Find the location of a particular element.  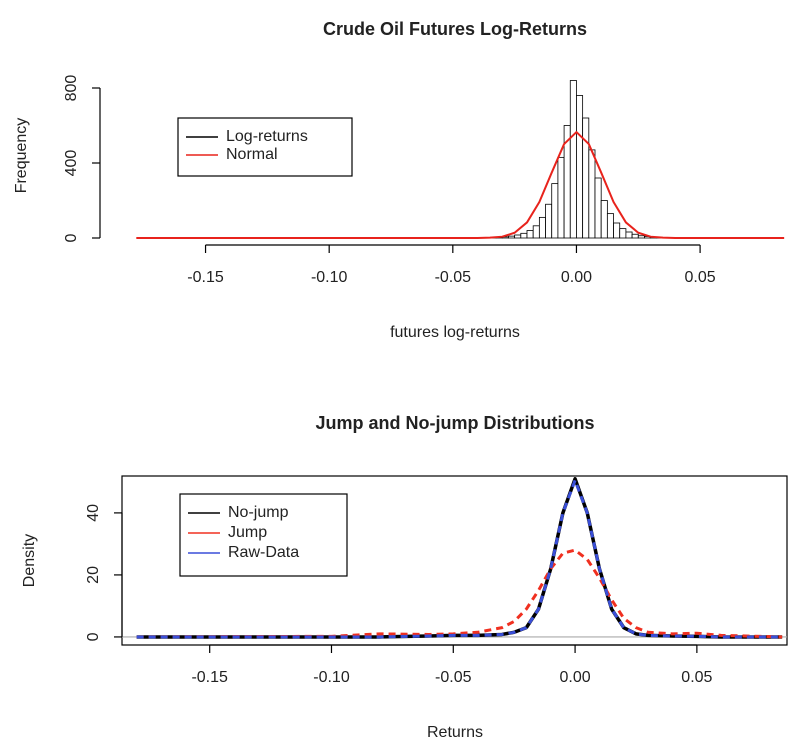

y-tick-label: 20 is located at coordinates (93, 575).